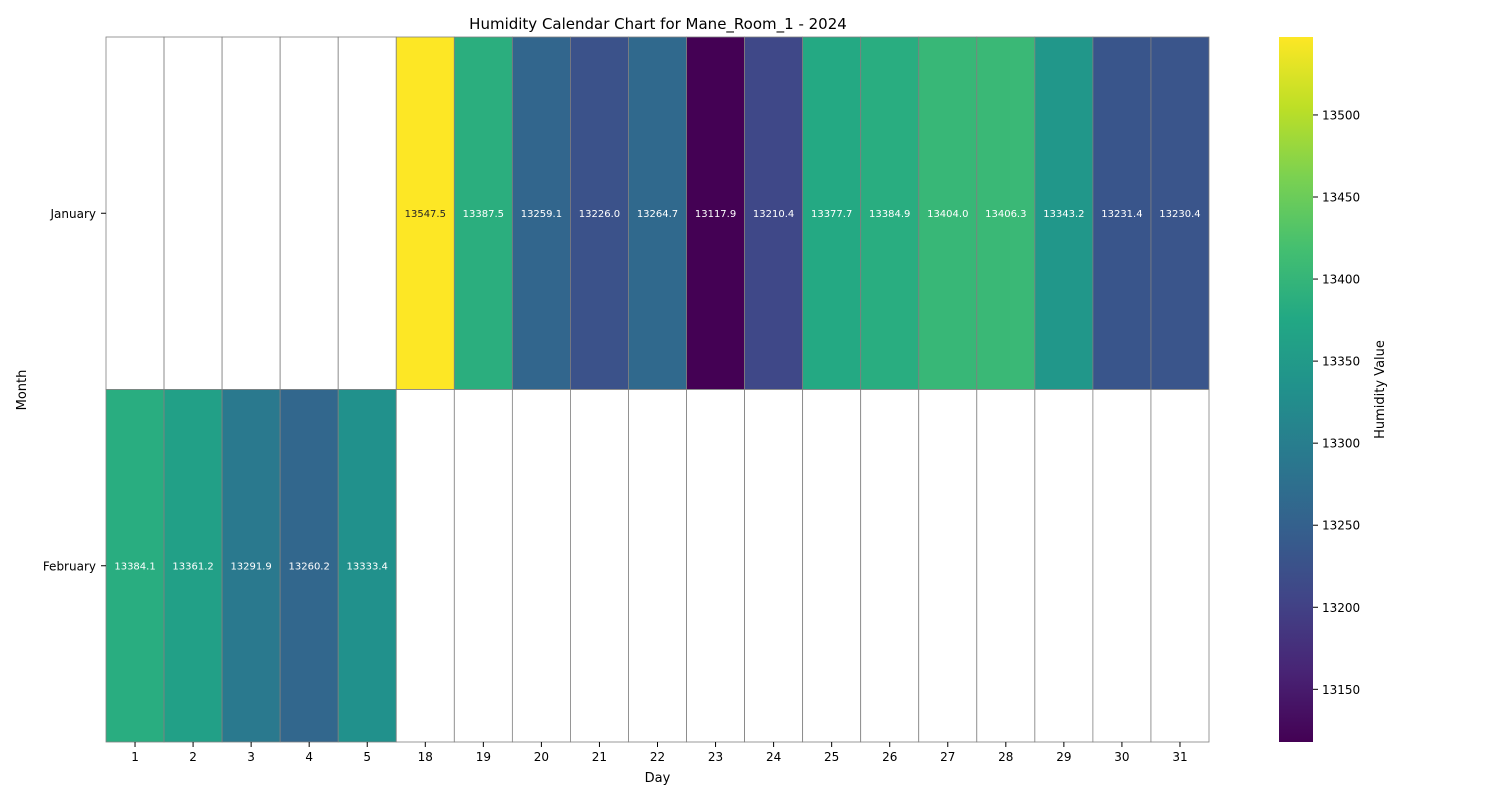 This screenshot has height=800, width=1500. I want to click on heatmap-cell-label: 13264.7, so click(657, 214).